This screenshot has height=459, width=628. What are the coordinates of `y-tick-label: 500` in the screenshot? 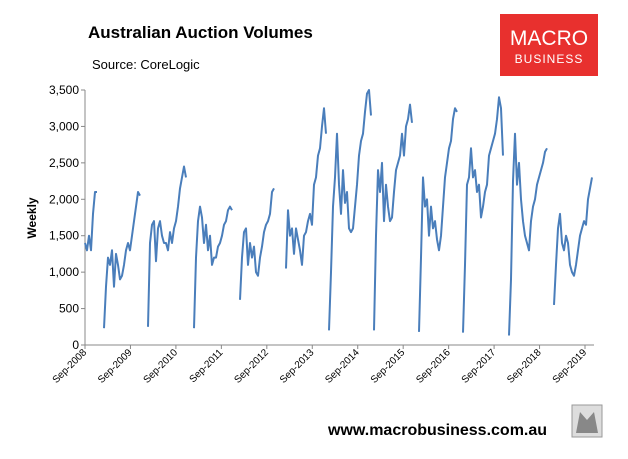 It's located at (69, 309).